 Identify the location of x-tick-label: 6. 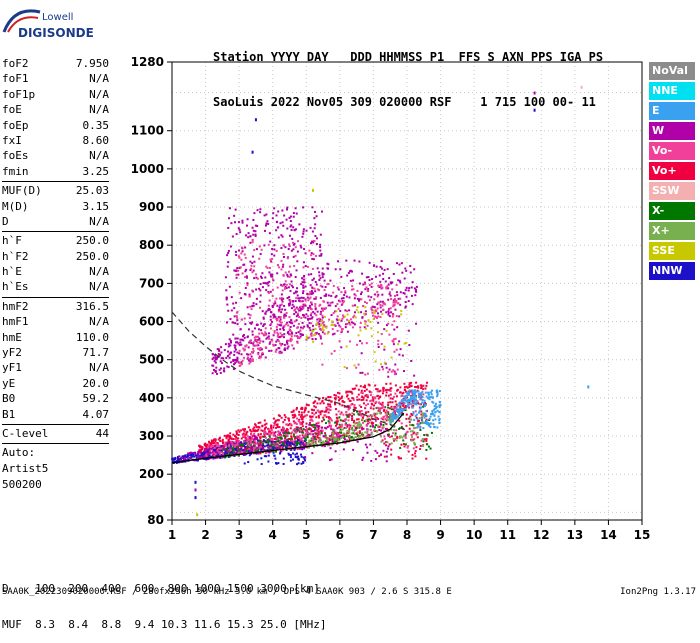
(340, 535).